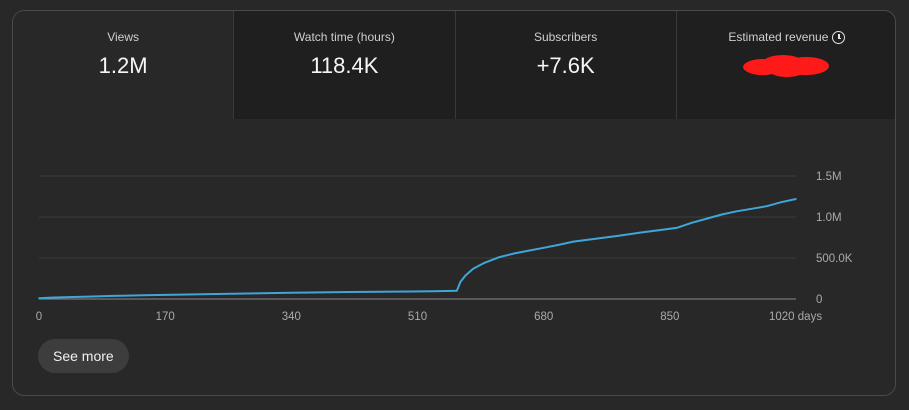 The height and width of the screenshot is (410, 909). I want to click on tab-views: Views 1.2M, so click(123, 65).